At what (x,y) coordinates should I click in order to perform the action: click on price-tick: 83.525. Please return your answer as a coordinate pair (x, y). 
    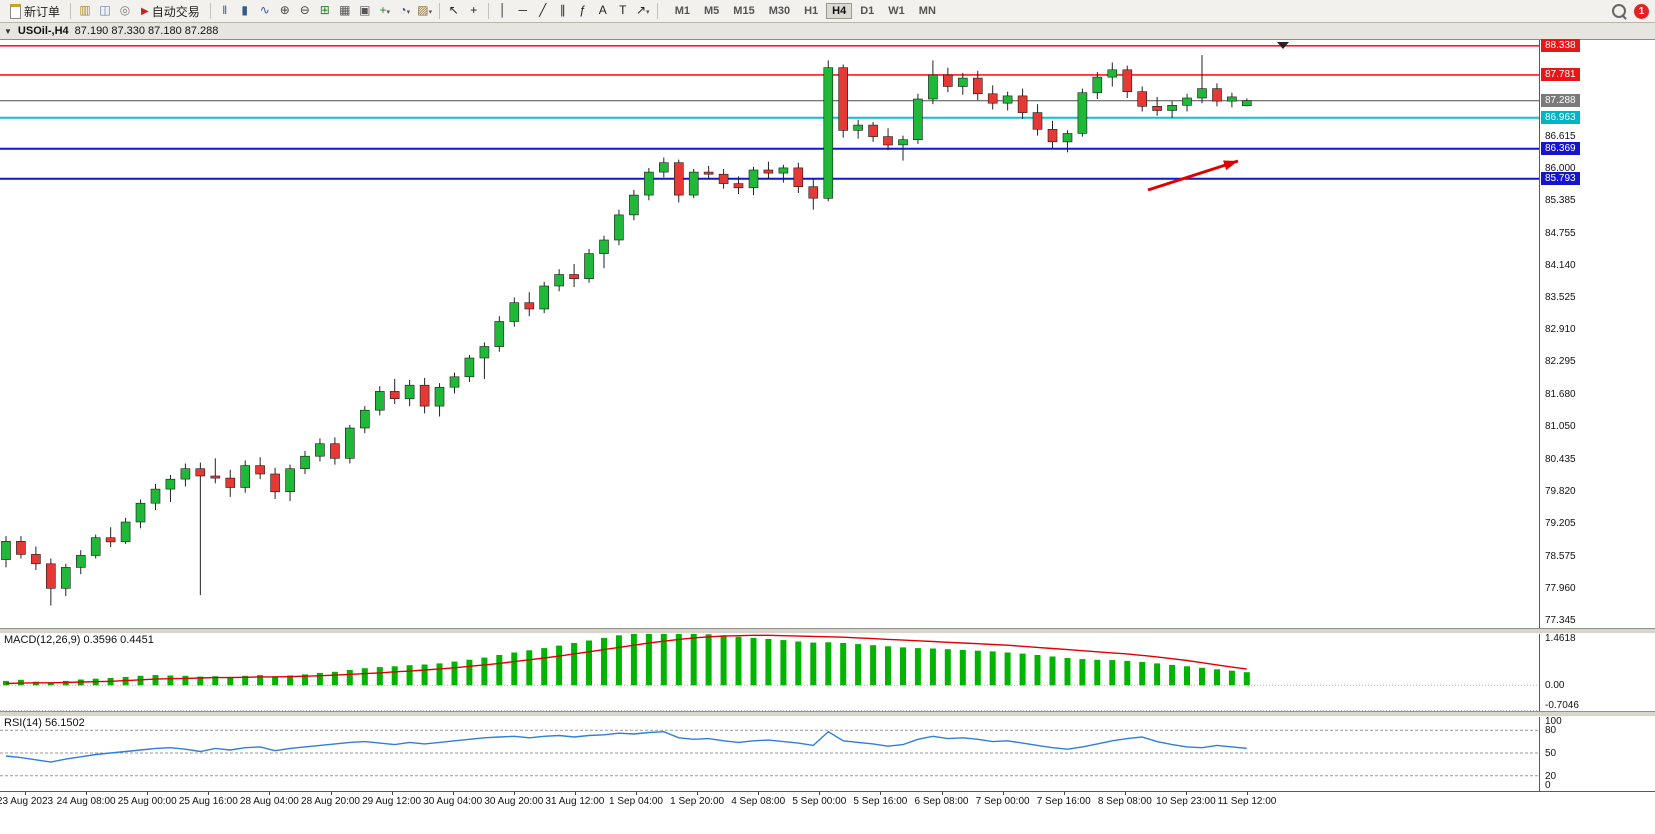
    Looking at the image, I should click on (1560, 298).